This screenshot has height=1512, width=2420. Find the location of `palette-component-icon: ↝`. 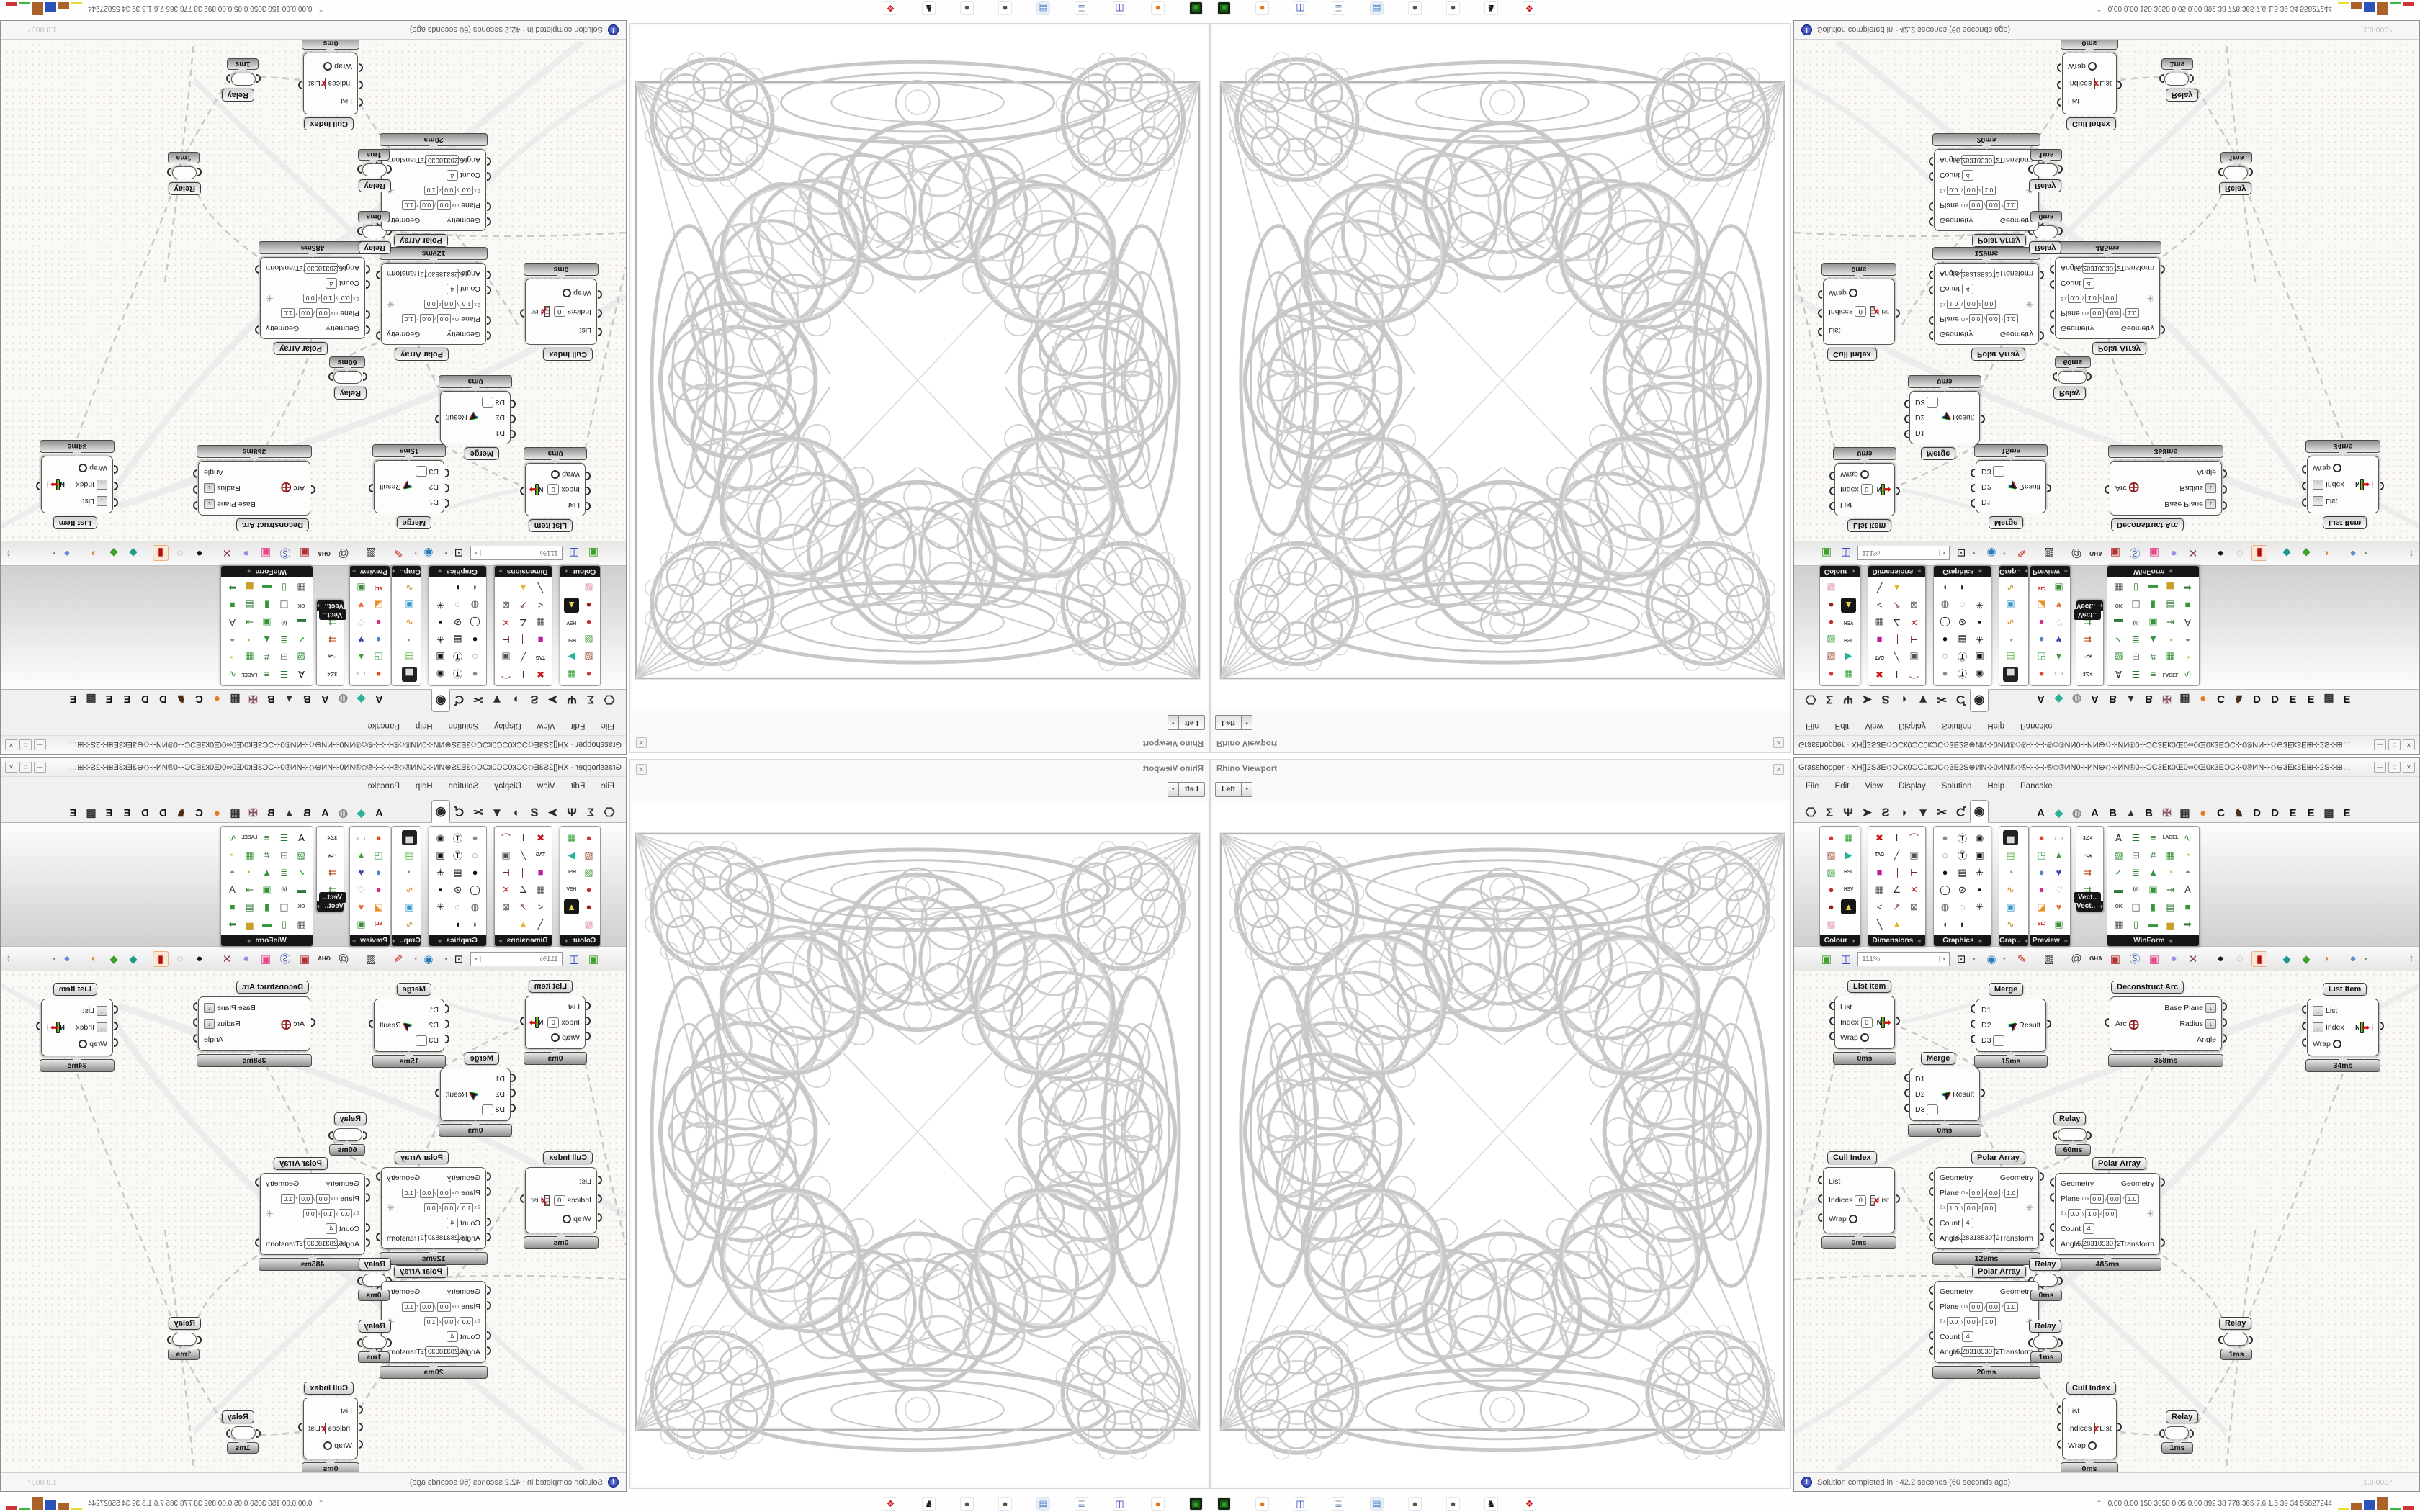

palette-component-icon: ↝ is located at coordinates (332, 855).